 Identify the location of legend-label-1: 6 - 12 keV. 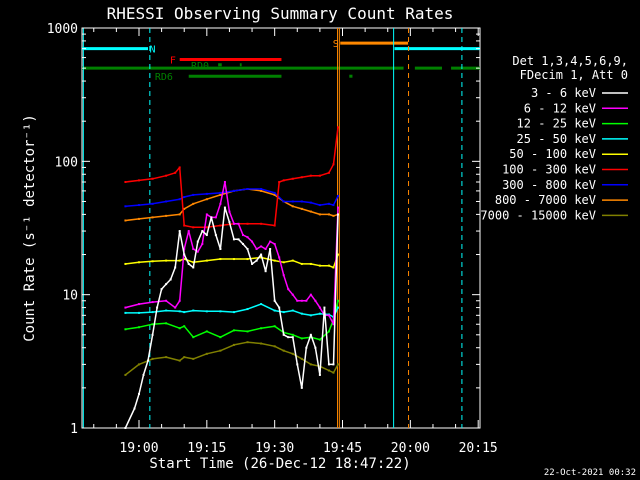
(560, 108).